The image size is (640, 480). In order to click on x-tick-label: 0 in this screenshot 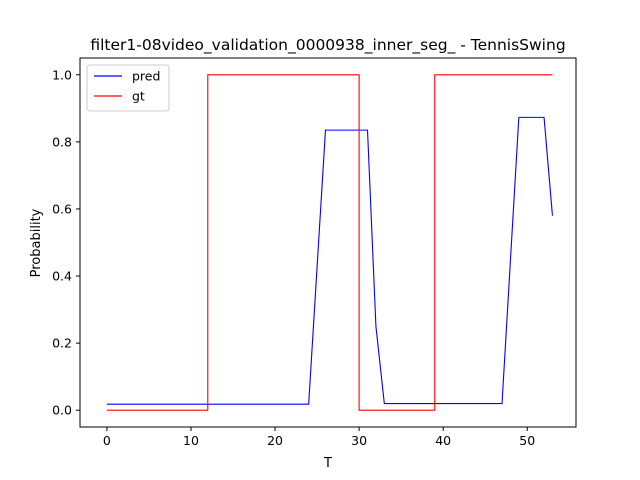, I will do `click(107, 440)`.